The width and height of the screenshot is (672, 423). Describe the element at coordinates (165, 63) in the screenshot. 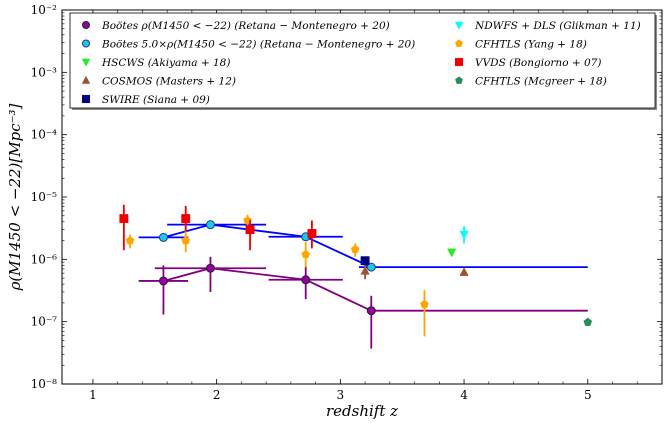

I see `legend-label: HSCWS (Akiyama + 18)` at that location.